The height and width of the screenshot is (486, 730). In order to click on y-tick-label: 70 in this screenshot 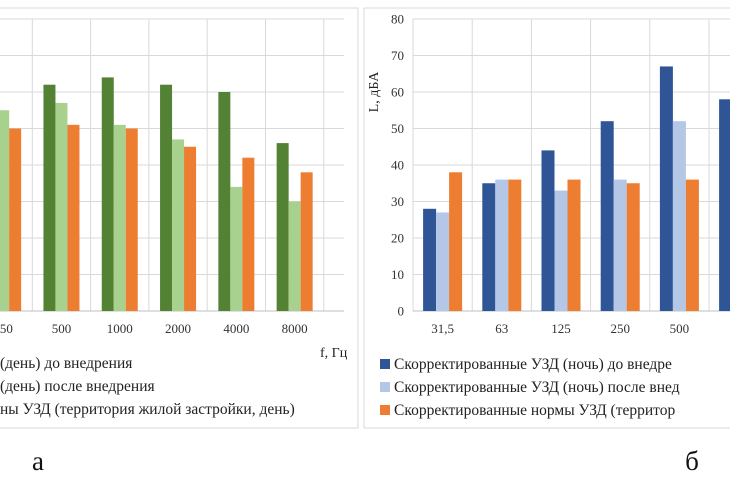, I will do `click(397, 55)`.